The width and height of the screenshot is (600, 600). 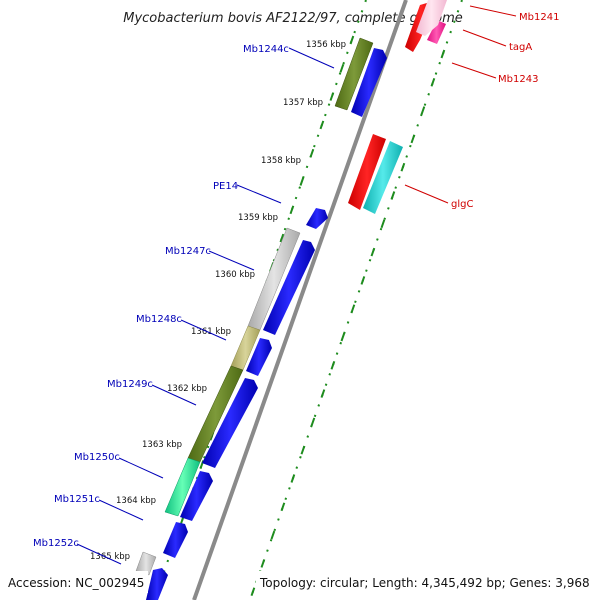 I want to click on gene-label-mb1244c: Mb1244c, so click(x=266, y=49).